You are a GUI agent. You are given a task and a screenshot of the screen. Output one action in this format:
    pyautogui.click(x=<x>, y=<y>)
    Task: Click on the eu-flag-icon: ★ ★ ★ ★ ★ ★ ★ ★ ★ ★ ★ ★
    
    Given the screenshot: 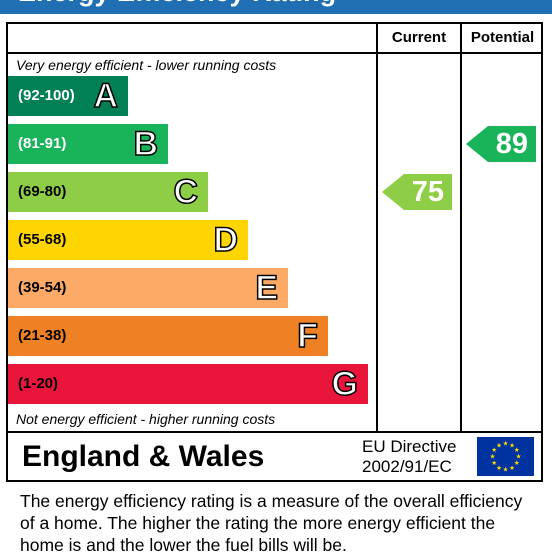 What is the action you would take?
    pyautogui.click(x=505, y=456)
    